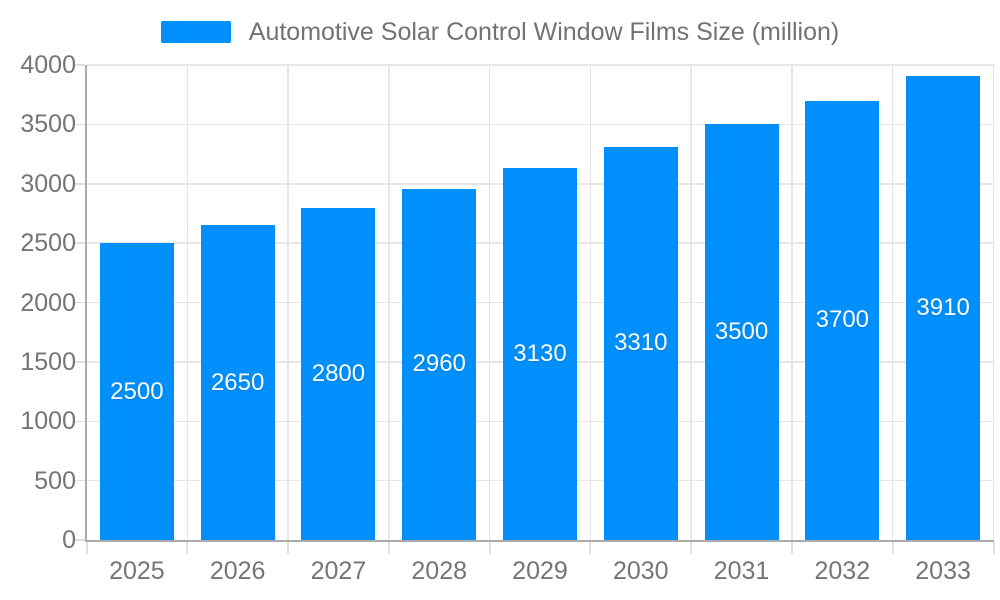  Describe the element at coordinates (237, 571) in the screenshot. I see `x-tick-label: 2026` at that location.